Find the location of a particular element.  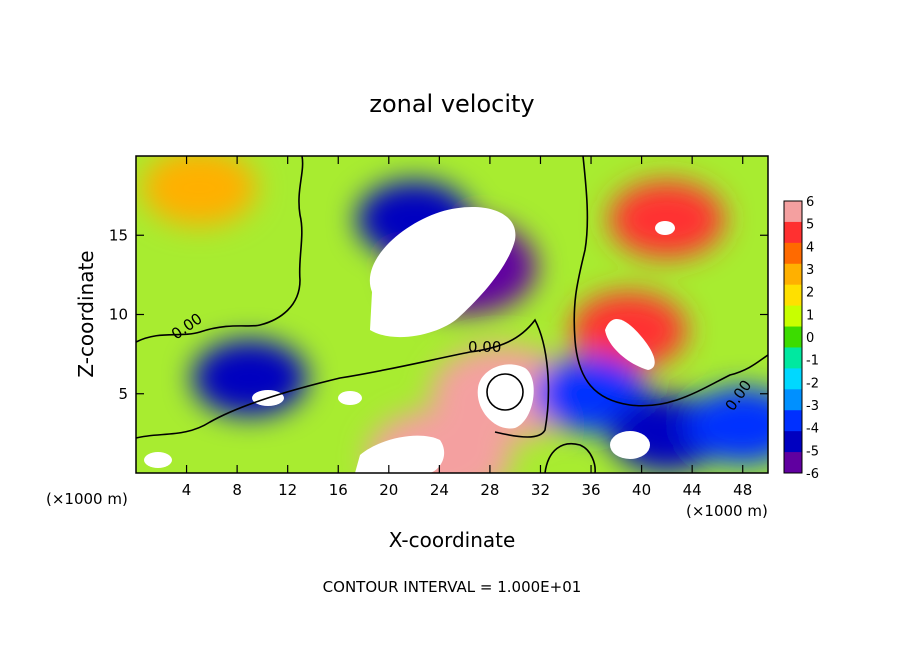

x-tick-label: 36 is located at coordinates (590, 490).